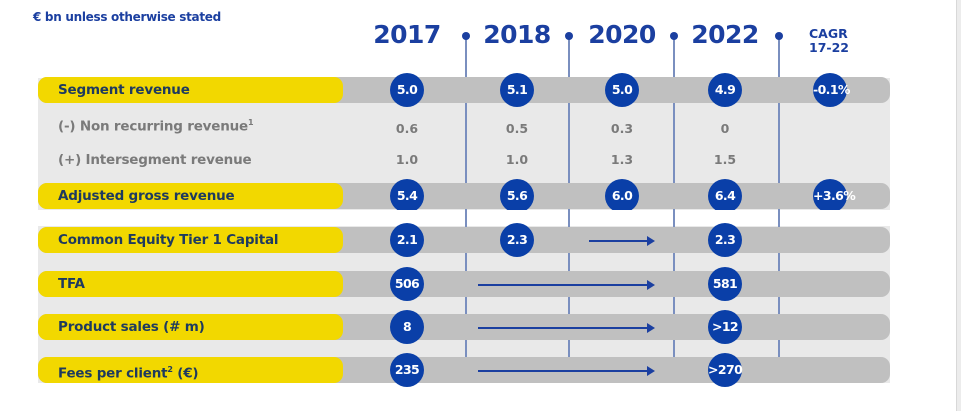 Image resolution: width=961 pixels, height=411 pixels. I want to click on value-circle: 581, so click(725, 284).